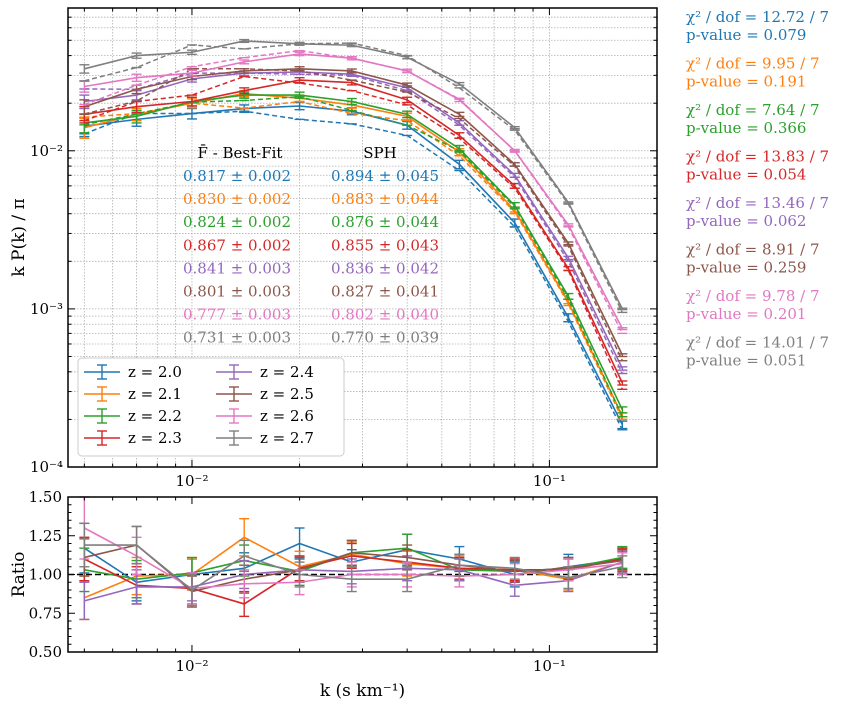 The width and height of the screenshot is (842, 705). I want to click on p-value-text: p-value = 0.191, so click(746, 82).